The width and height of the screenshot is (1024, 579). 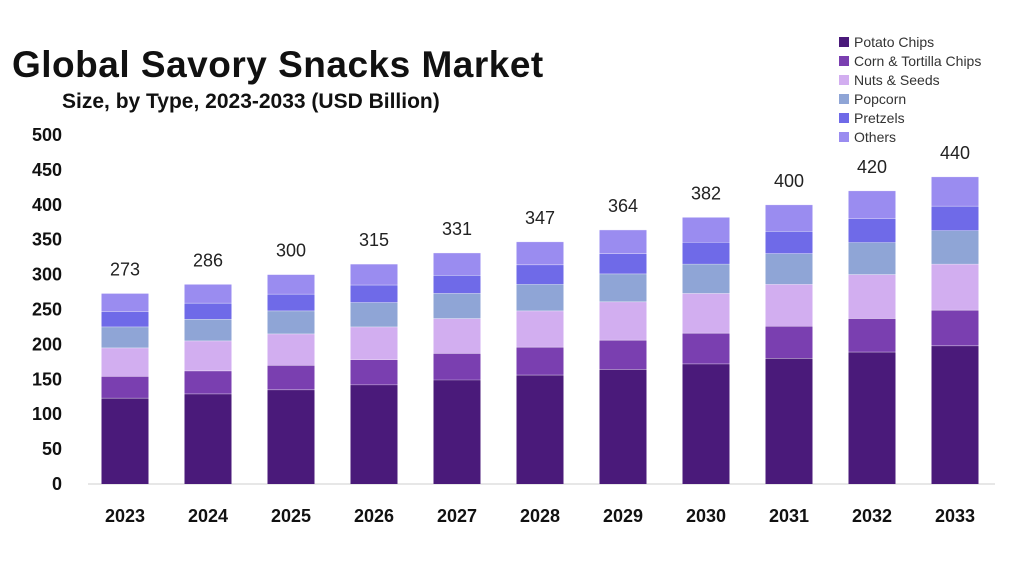 I want to click on bar-total-label: 347, so click(x=540, y=218).